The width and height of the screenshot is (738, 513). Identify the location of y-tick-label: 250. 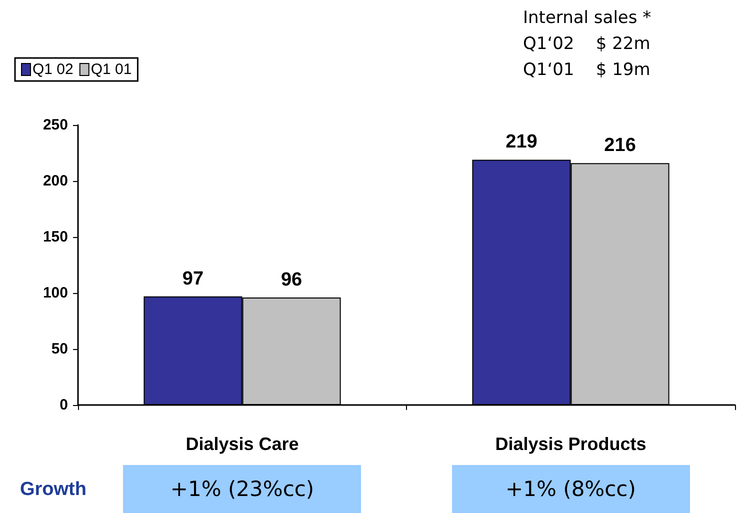
(55, 125).